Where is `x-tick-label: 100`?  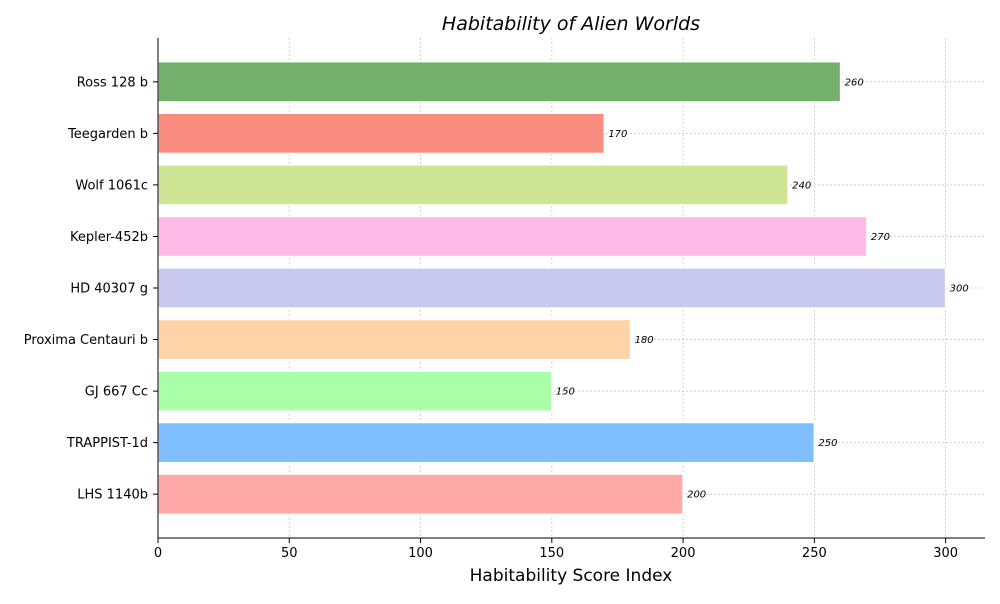 x-tick-label: 100 is located at coordinates (420, 553).